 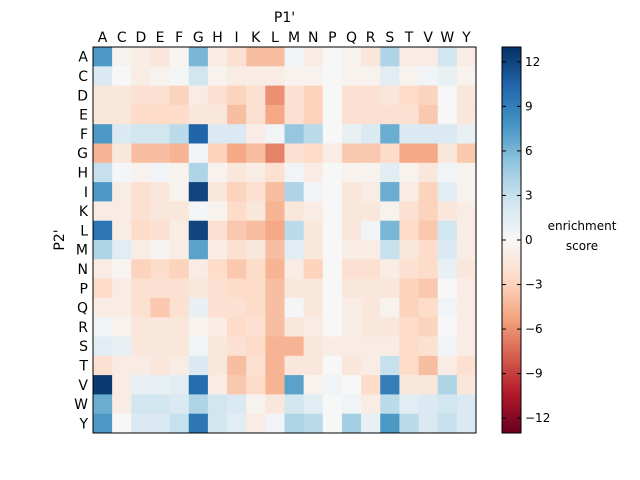 What do you see at coordinates (122, 153) in the screenshot?
I see `heatmap-cell-G-C` at bounding box center [122, 153].